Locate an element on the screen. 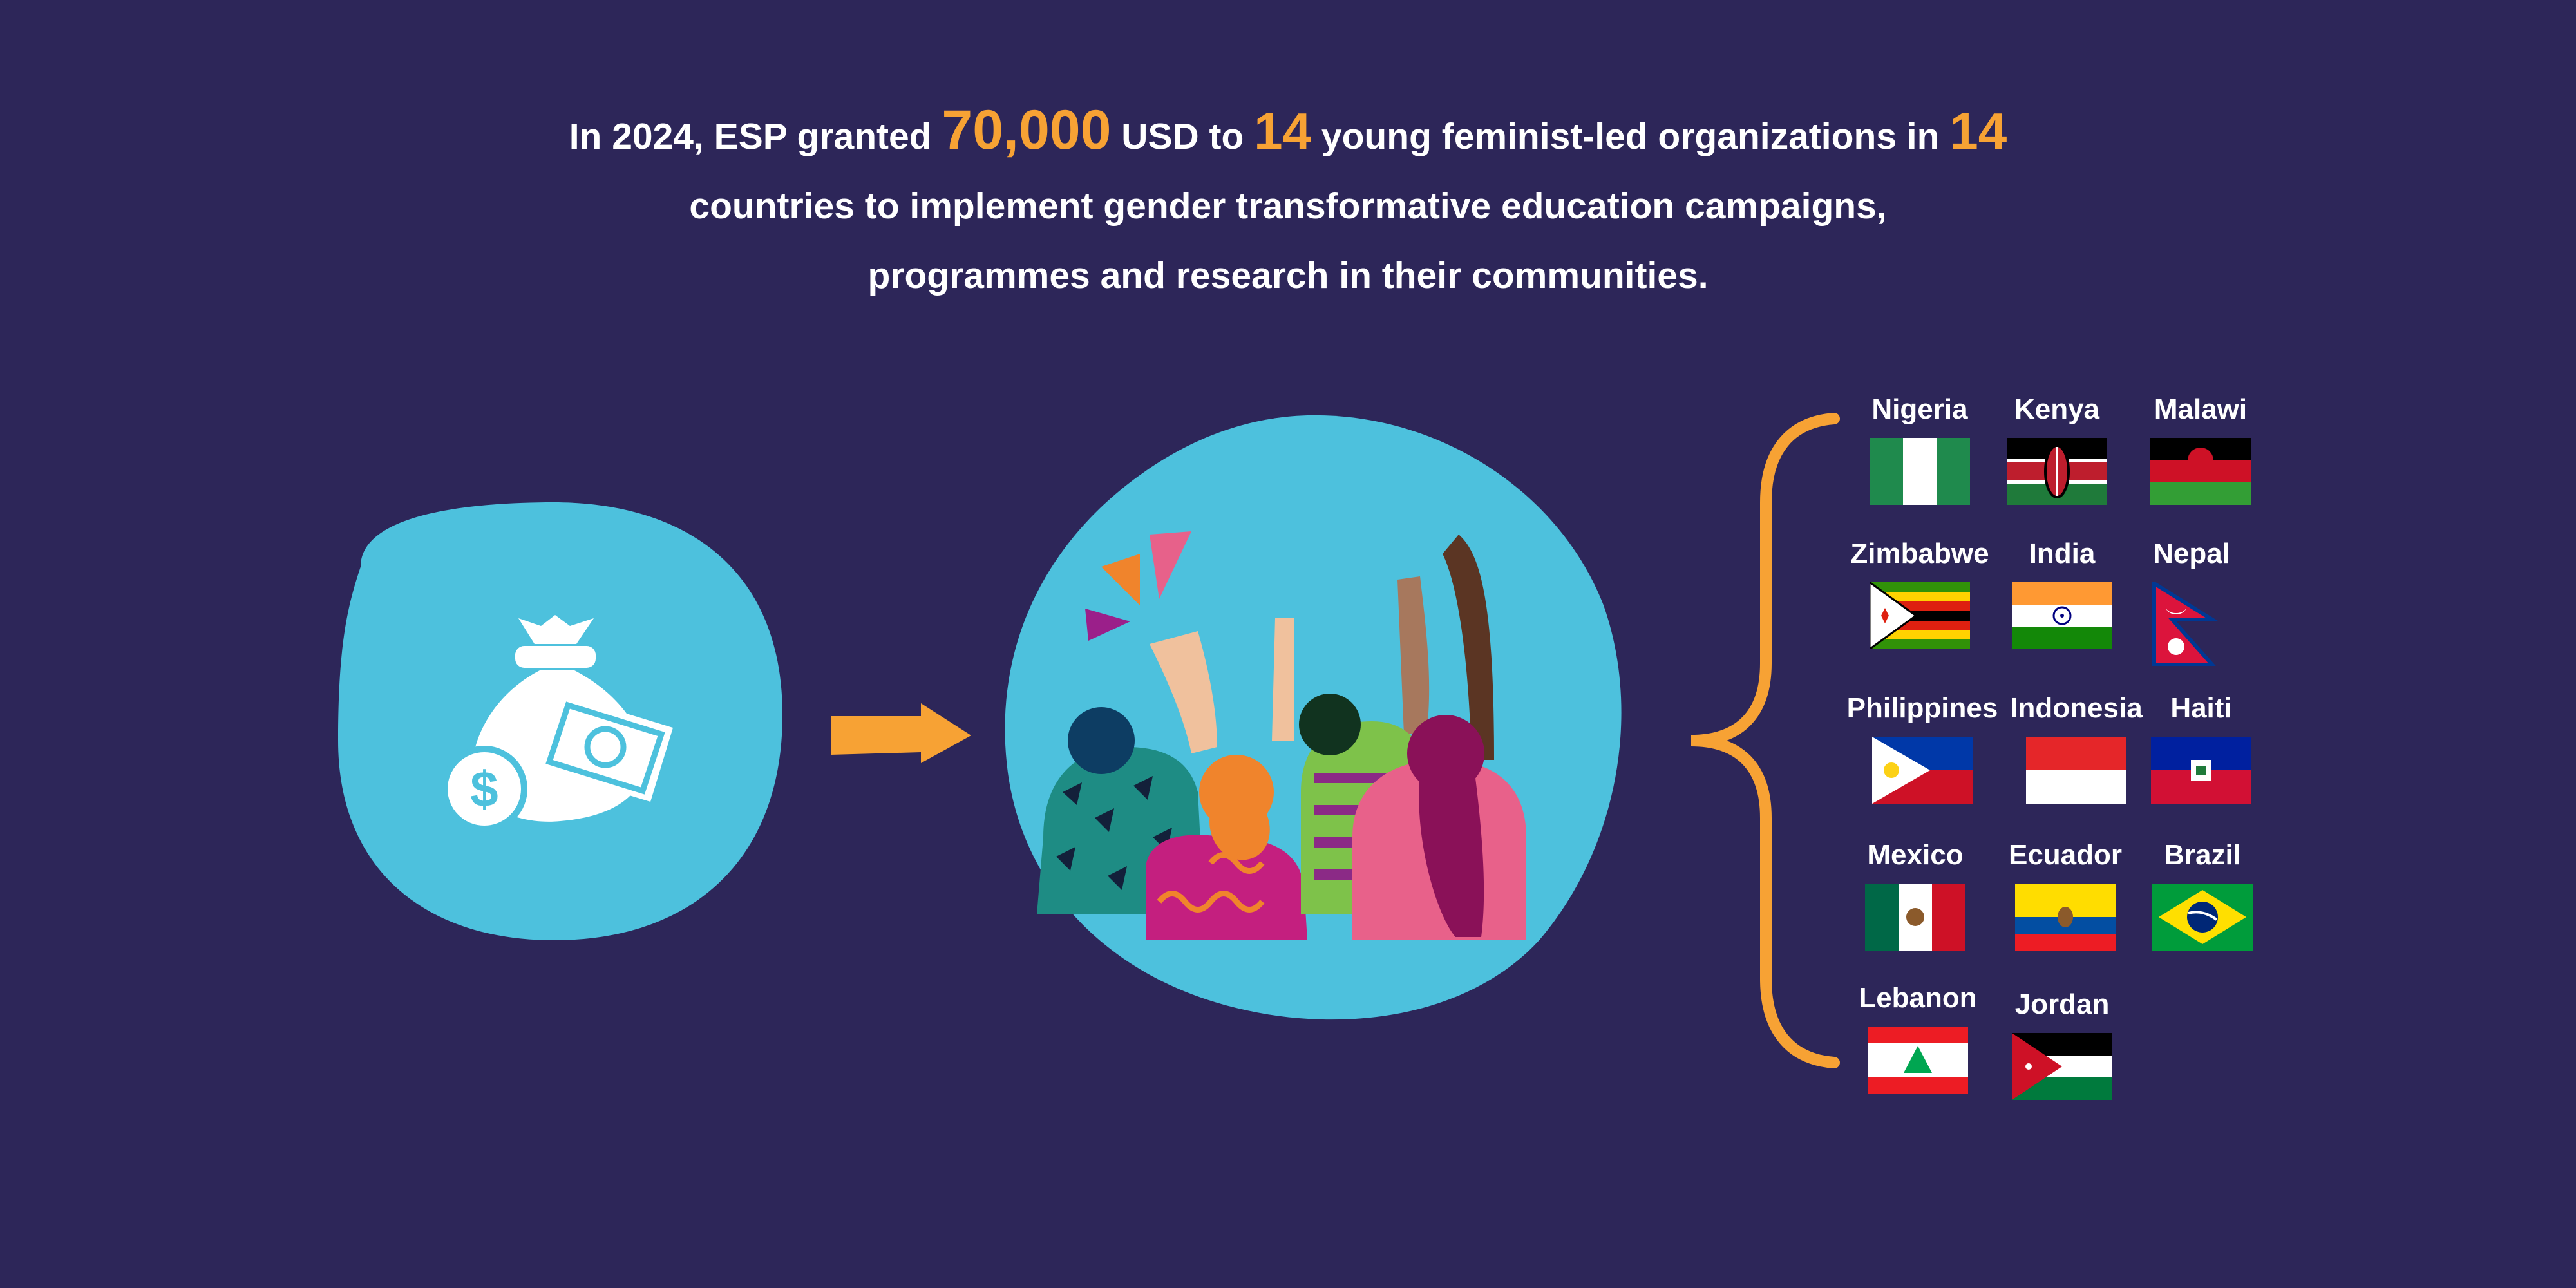 This screenshot has height=1288, width=2576. country-malawi: Malawi is located at coordinates (2200, 448).